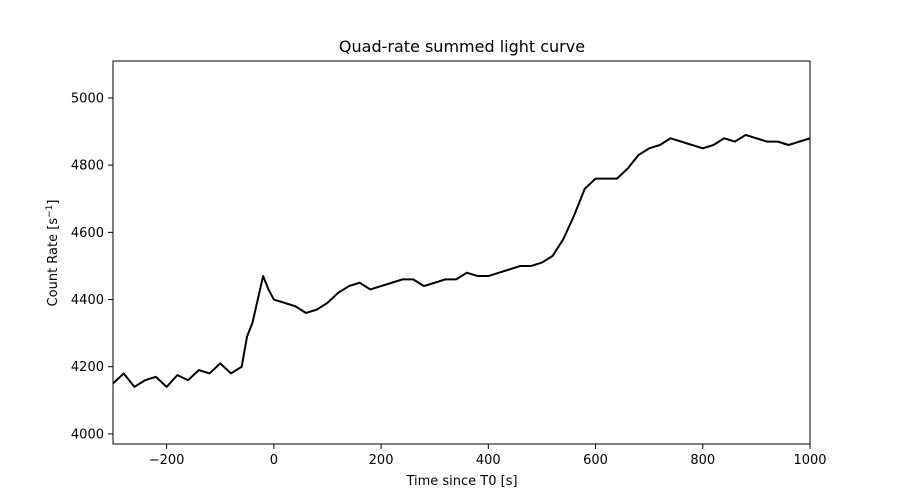  I want to click on x-tick-label: 0, so click(274, 460).